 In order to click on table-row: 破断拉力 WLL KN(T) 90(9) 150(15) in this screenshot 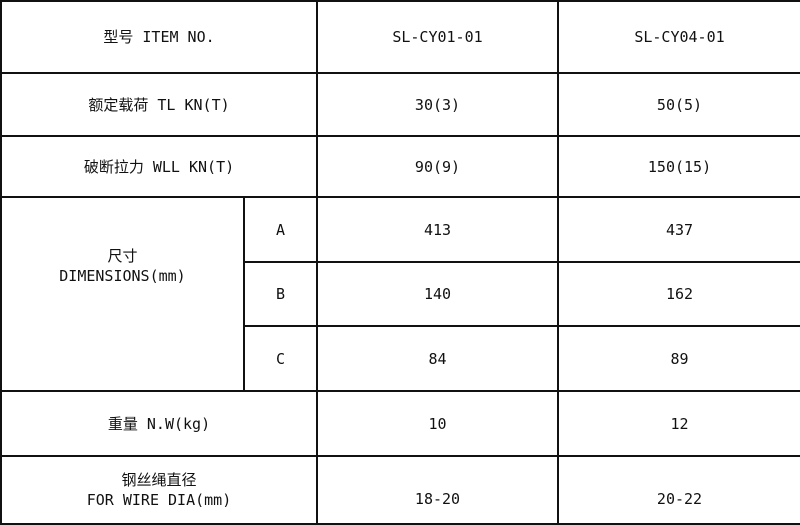, I will do `click(400, 166)`.